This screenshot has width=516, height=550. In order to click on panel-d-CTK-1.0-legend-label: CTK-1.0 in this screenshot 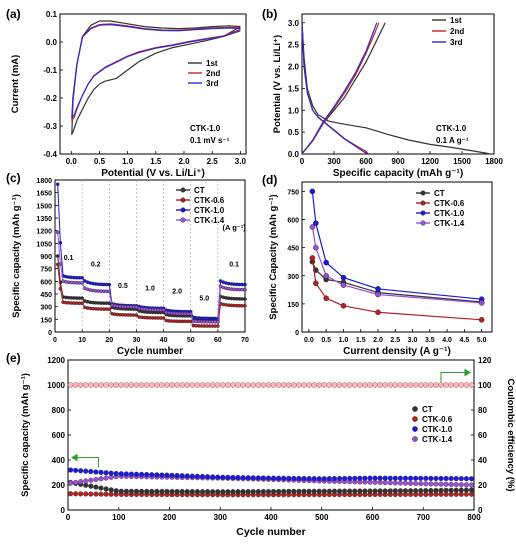, I will do `click(449, 213)`.